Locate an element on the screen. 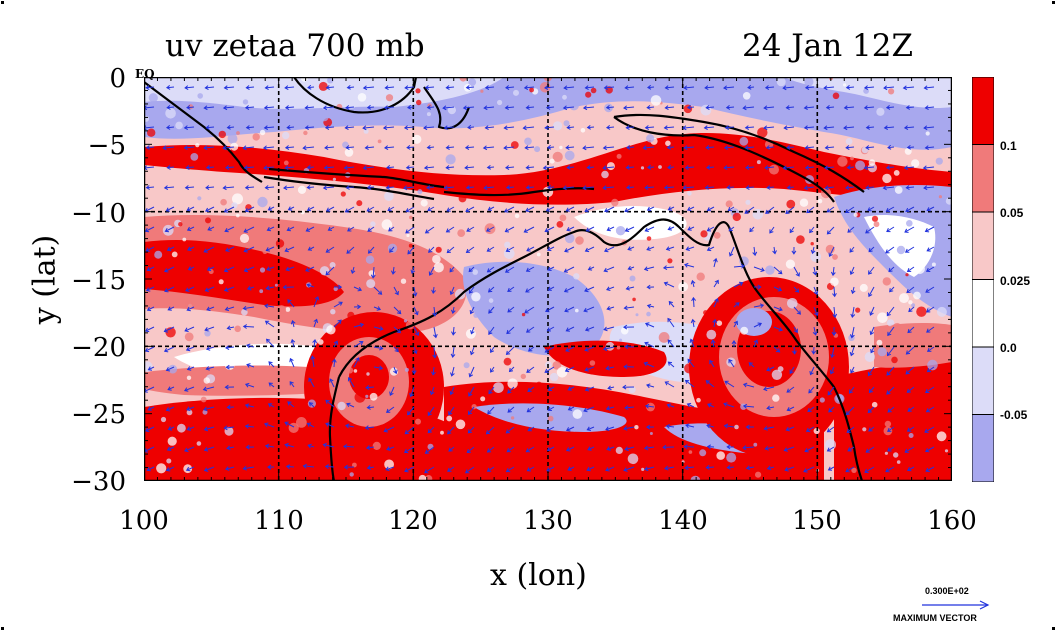 This screenshot has width=1056, height=631. x-tick-150: 150 is located at coordinates (817, 521).